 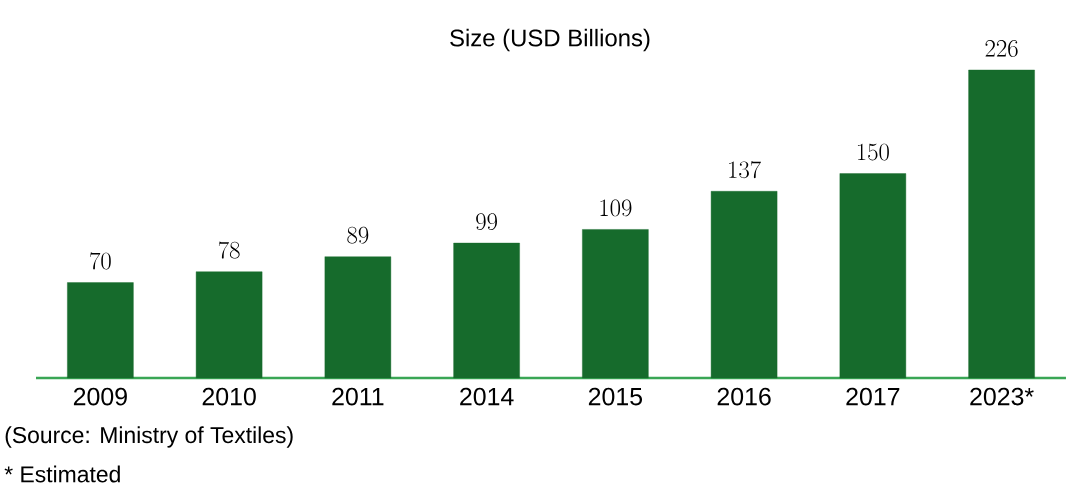 I want to click on x-tick-label: 2015, so click(x=615, y=396).